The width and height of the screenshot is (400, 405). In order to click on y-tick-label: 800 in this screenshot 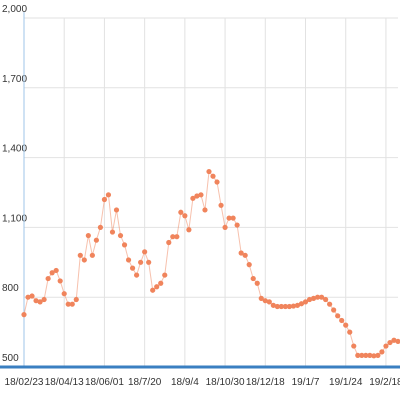, I will do `click(10, 288)`.